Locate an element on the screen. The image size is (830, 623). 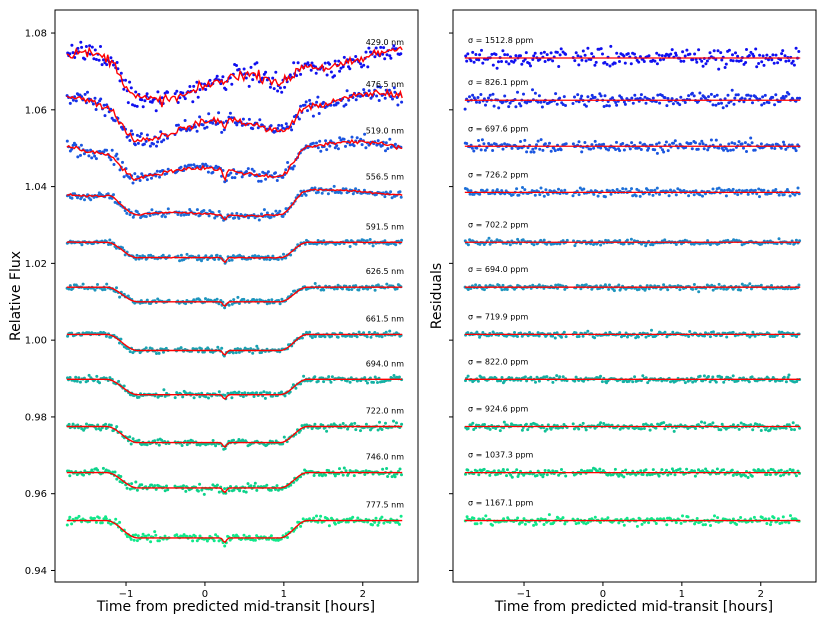
flux-series: 777.5 nm is located at coordinates (234, 524).